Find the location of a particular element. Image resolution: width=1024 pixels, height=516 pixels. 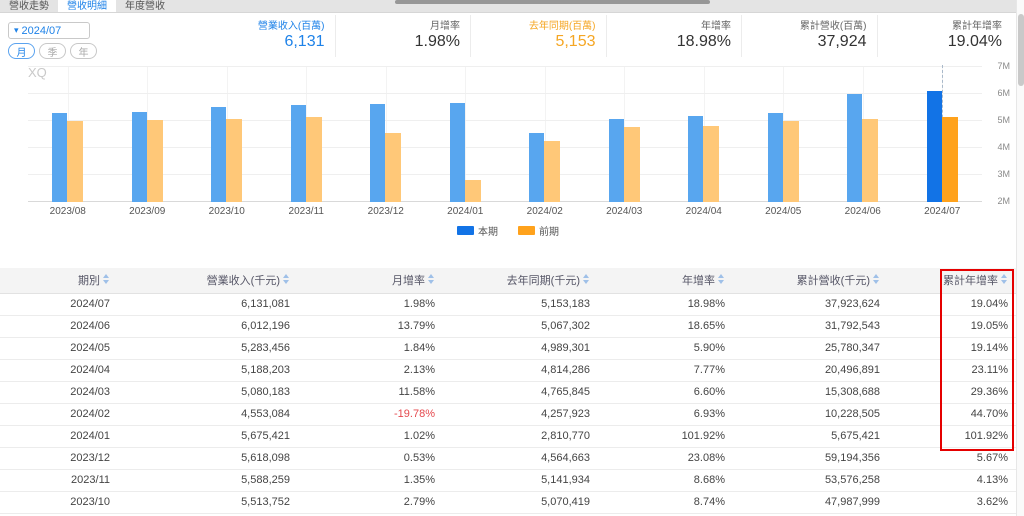

bar-previous-2023/09 is located at coordinates (154, 160).